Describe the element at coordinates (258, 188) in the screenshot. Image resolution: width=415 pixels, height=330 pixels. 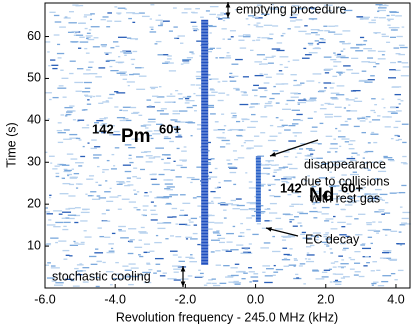
I see `trace-texture` at that location.